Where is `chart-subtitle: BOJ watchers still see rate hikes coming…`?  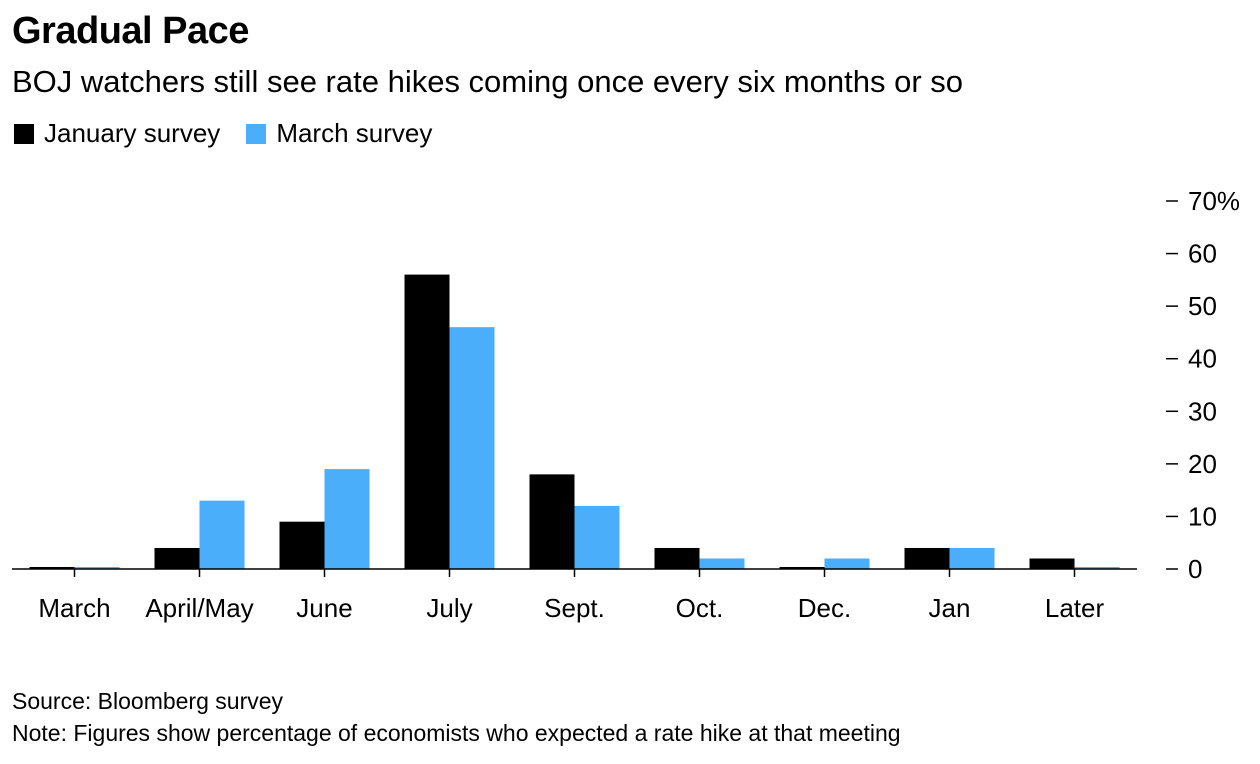 chart-subtitle: BOJ watchers still see rate hikes coming… is located at coordinates (488, 81).